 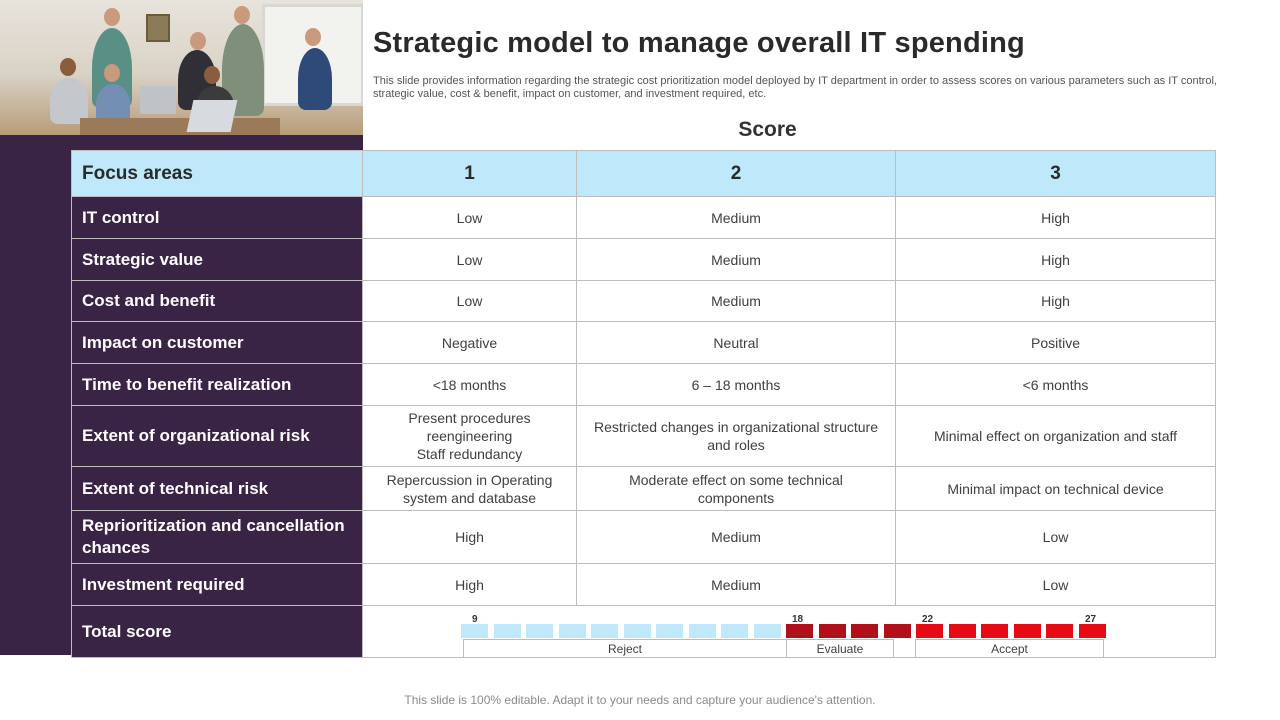 I want to click on cell-line: 6 – 18 months, so click(x=736, y=384).